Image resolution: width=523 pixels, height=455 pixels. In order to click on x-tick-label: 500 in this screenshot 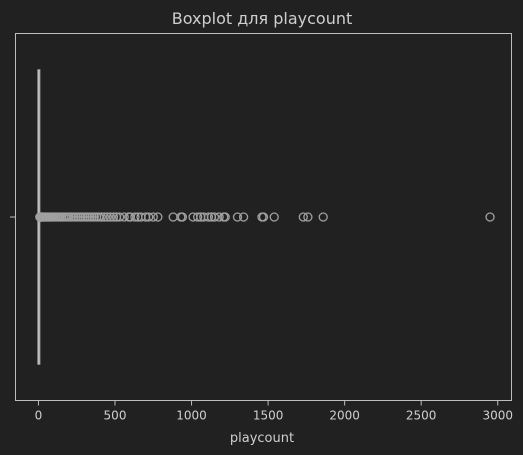, I will do `click(115, 416)`.